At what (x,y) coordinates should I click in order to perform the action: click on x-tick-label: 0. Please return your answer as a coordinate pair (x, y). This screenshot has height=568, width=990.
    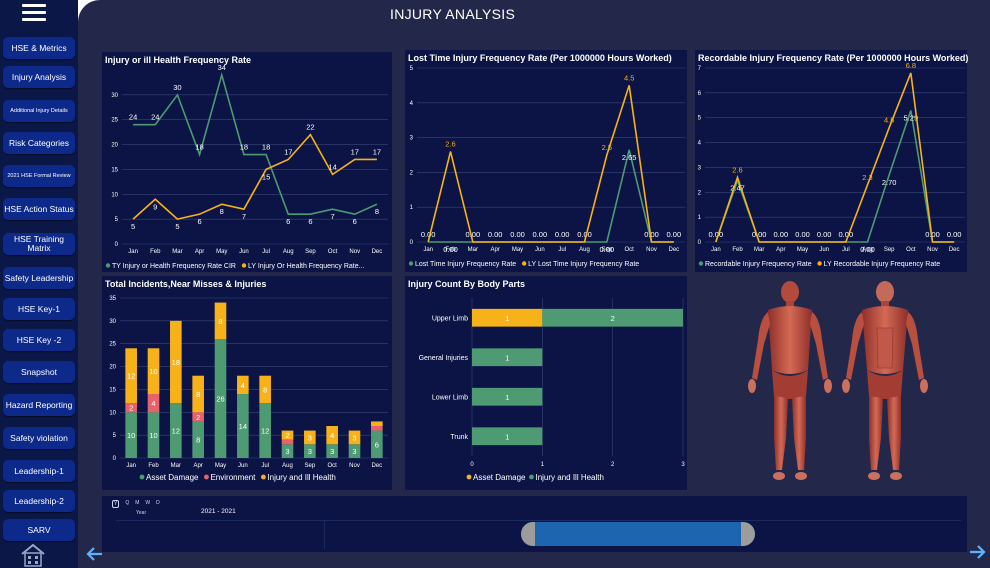
    Looking at the image, I should click on (472, 465).